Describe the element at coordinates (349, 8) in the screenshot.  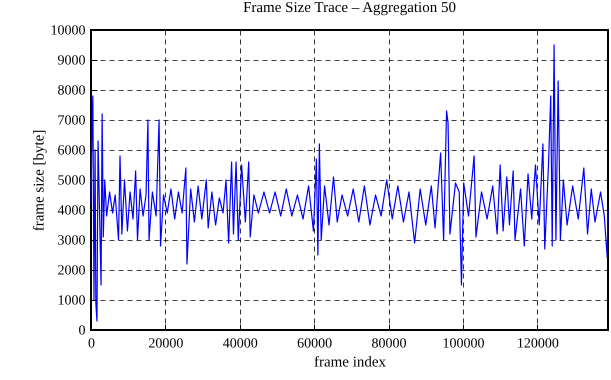
I see `chart-title: Frame Size Trace – Aggregation 50` at that location.